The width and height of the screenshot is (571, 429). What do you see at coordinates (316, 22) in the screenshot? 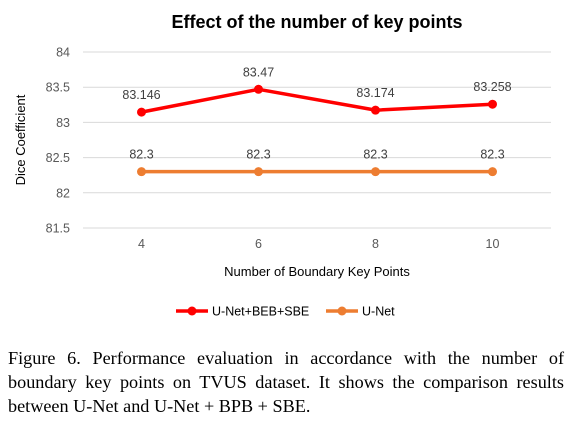
I see `chart-title: Effect of the number of key points` at bounding box center [316, 22].